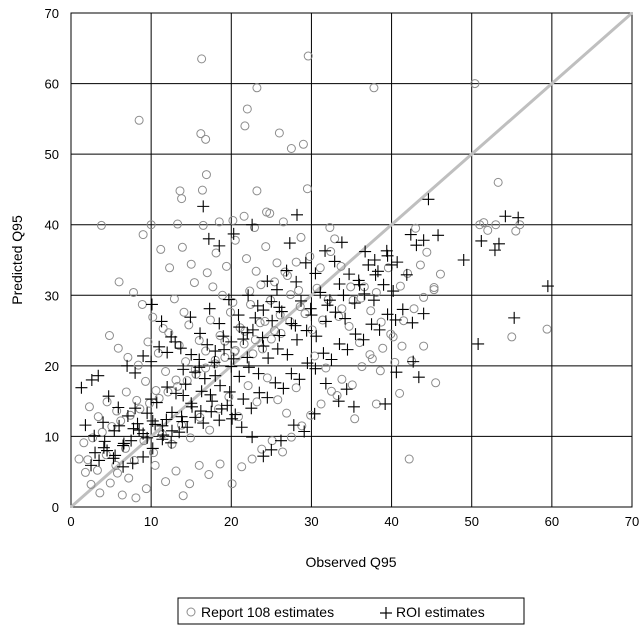 This screenshot has height=633, width=640. I want to click on x-tick-label: 70, so click(632, 521).